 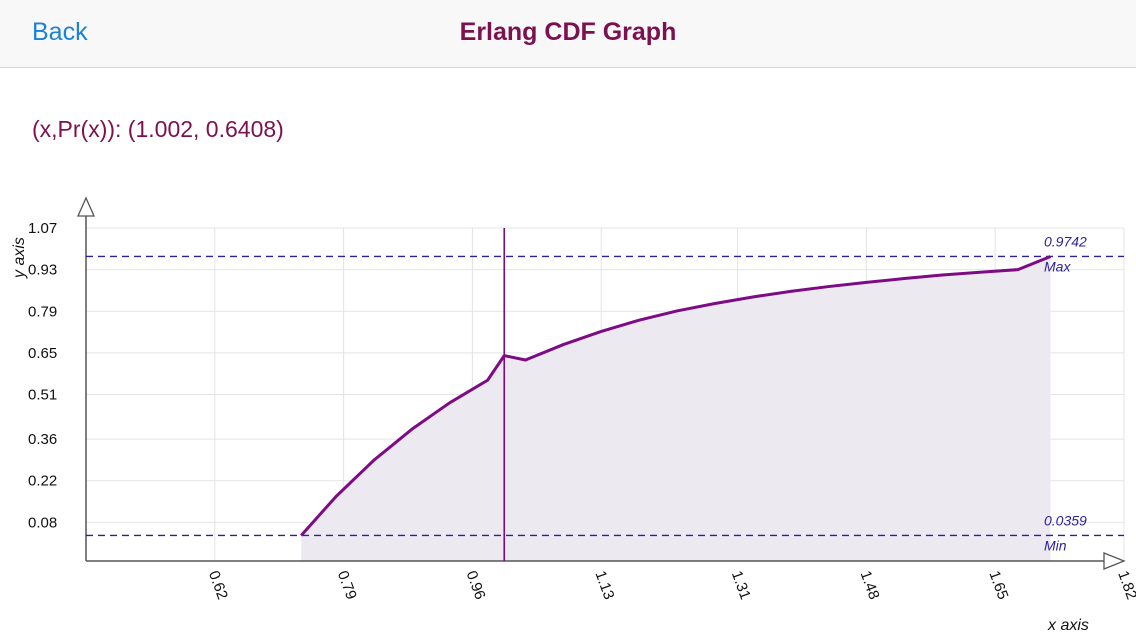 What do you see at coordinates (1057, 266) in the screenshot?
I see `max-label: Max` at bounding box center [1057, 266].